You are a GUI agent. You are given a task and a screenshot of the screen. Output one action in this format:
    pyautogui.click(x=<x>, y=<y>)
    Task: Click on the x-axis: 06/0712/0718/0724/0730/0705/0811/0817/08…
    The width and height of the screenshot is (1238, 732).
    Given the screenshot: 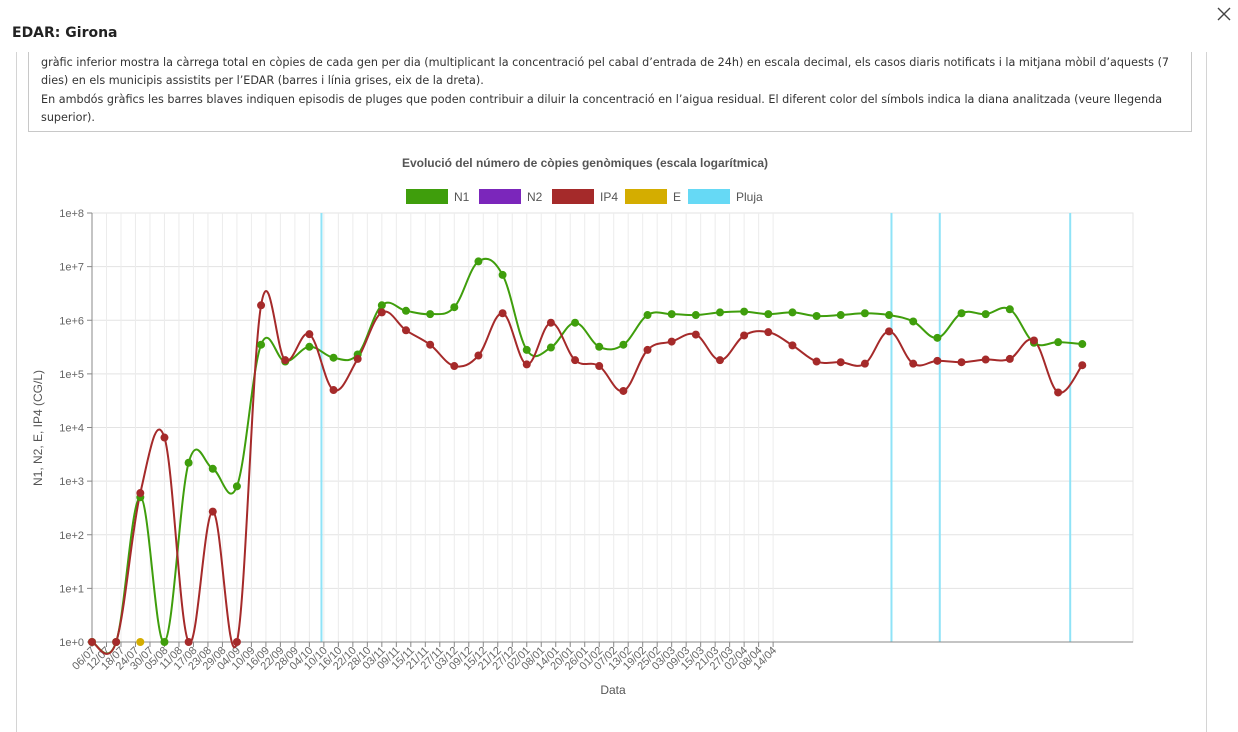 What is the action you would take?
    pyautogui.click(x=601, y=657)
    